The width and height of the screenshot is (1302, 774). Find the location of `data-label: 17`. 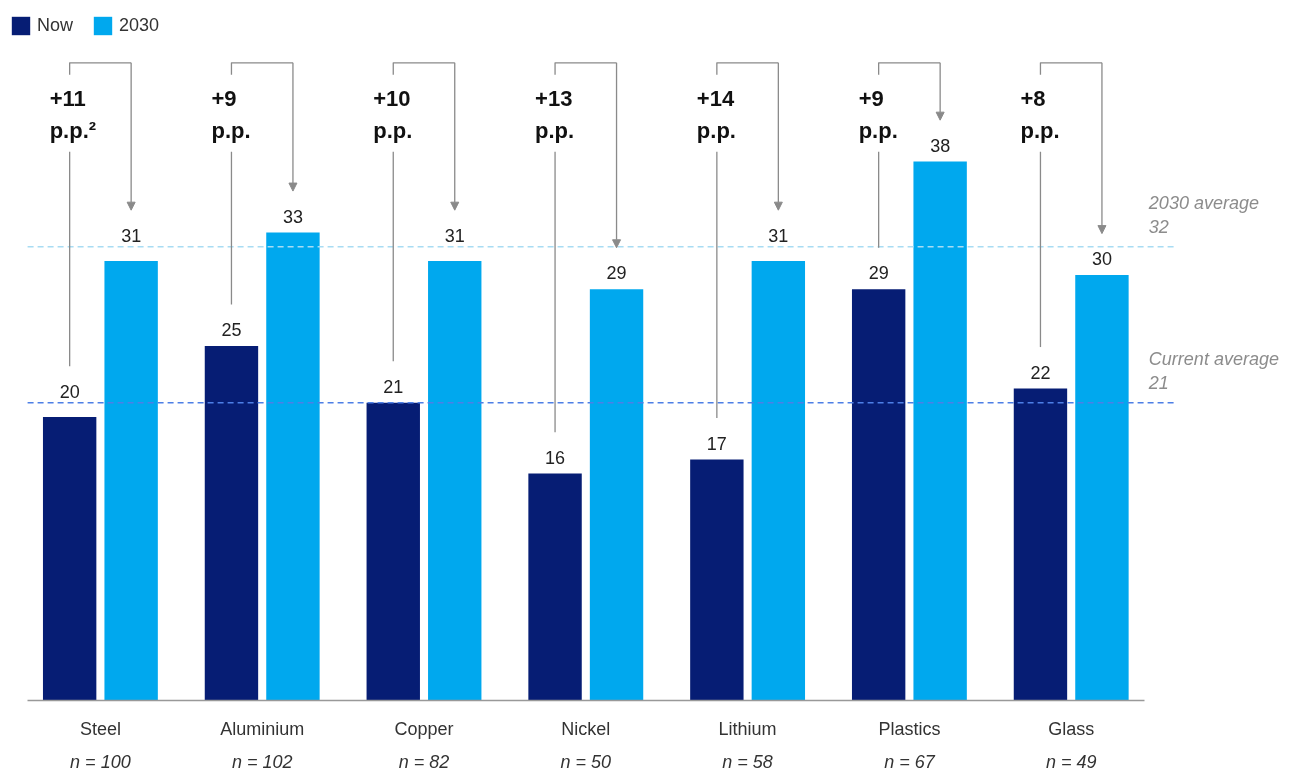

data-label: 17 is located at coordinates (716, 443).